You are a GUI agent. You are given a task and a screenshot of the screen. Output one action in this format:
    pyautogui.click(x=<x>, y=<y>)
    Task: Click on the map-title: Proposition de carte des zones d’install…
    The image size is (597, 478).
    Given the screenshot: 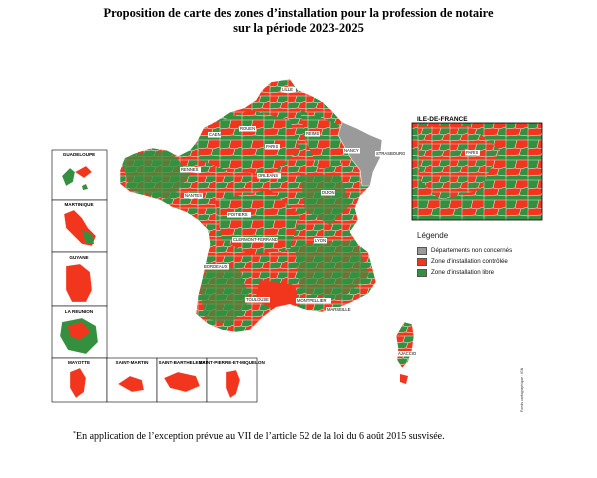 What is the action you would take?
    pyautogui.click(x=298, y=21)
    